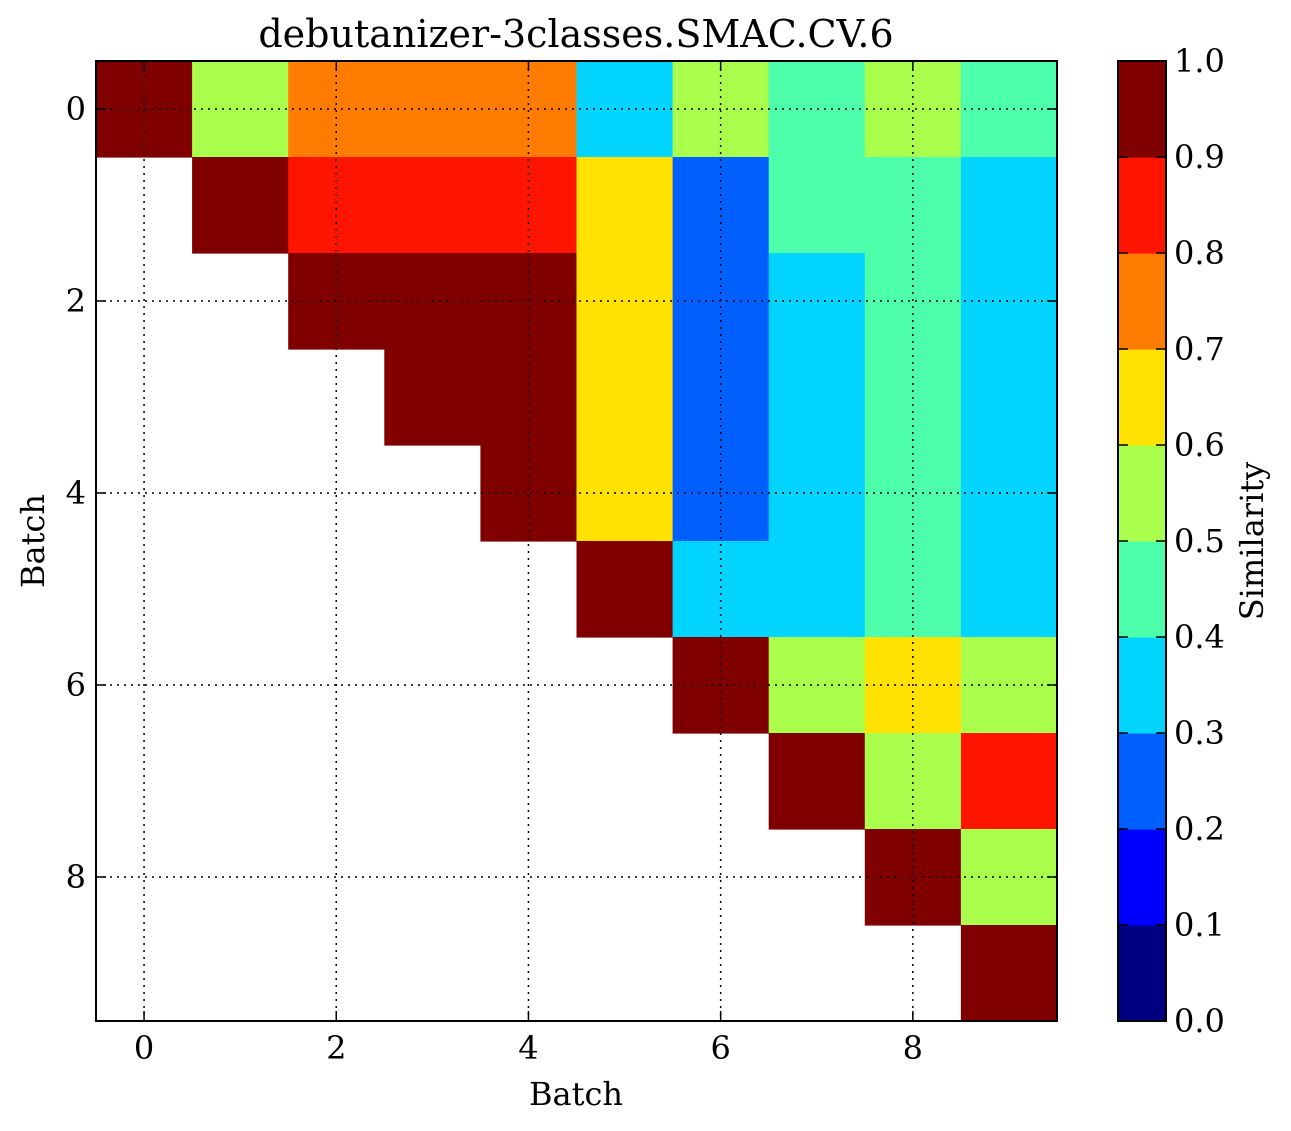 The width and height of the screenshot is (1291, 1131). I want to click on x-tick-label: 0, so click(144, 1048).